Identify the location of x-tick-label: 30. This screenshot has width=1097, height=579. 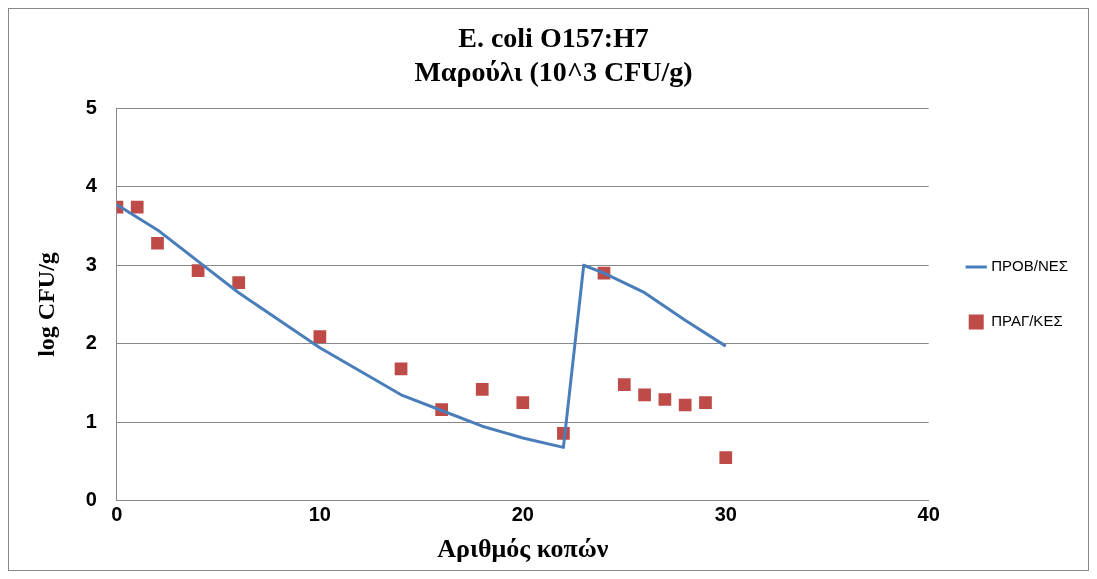
(725, 514).